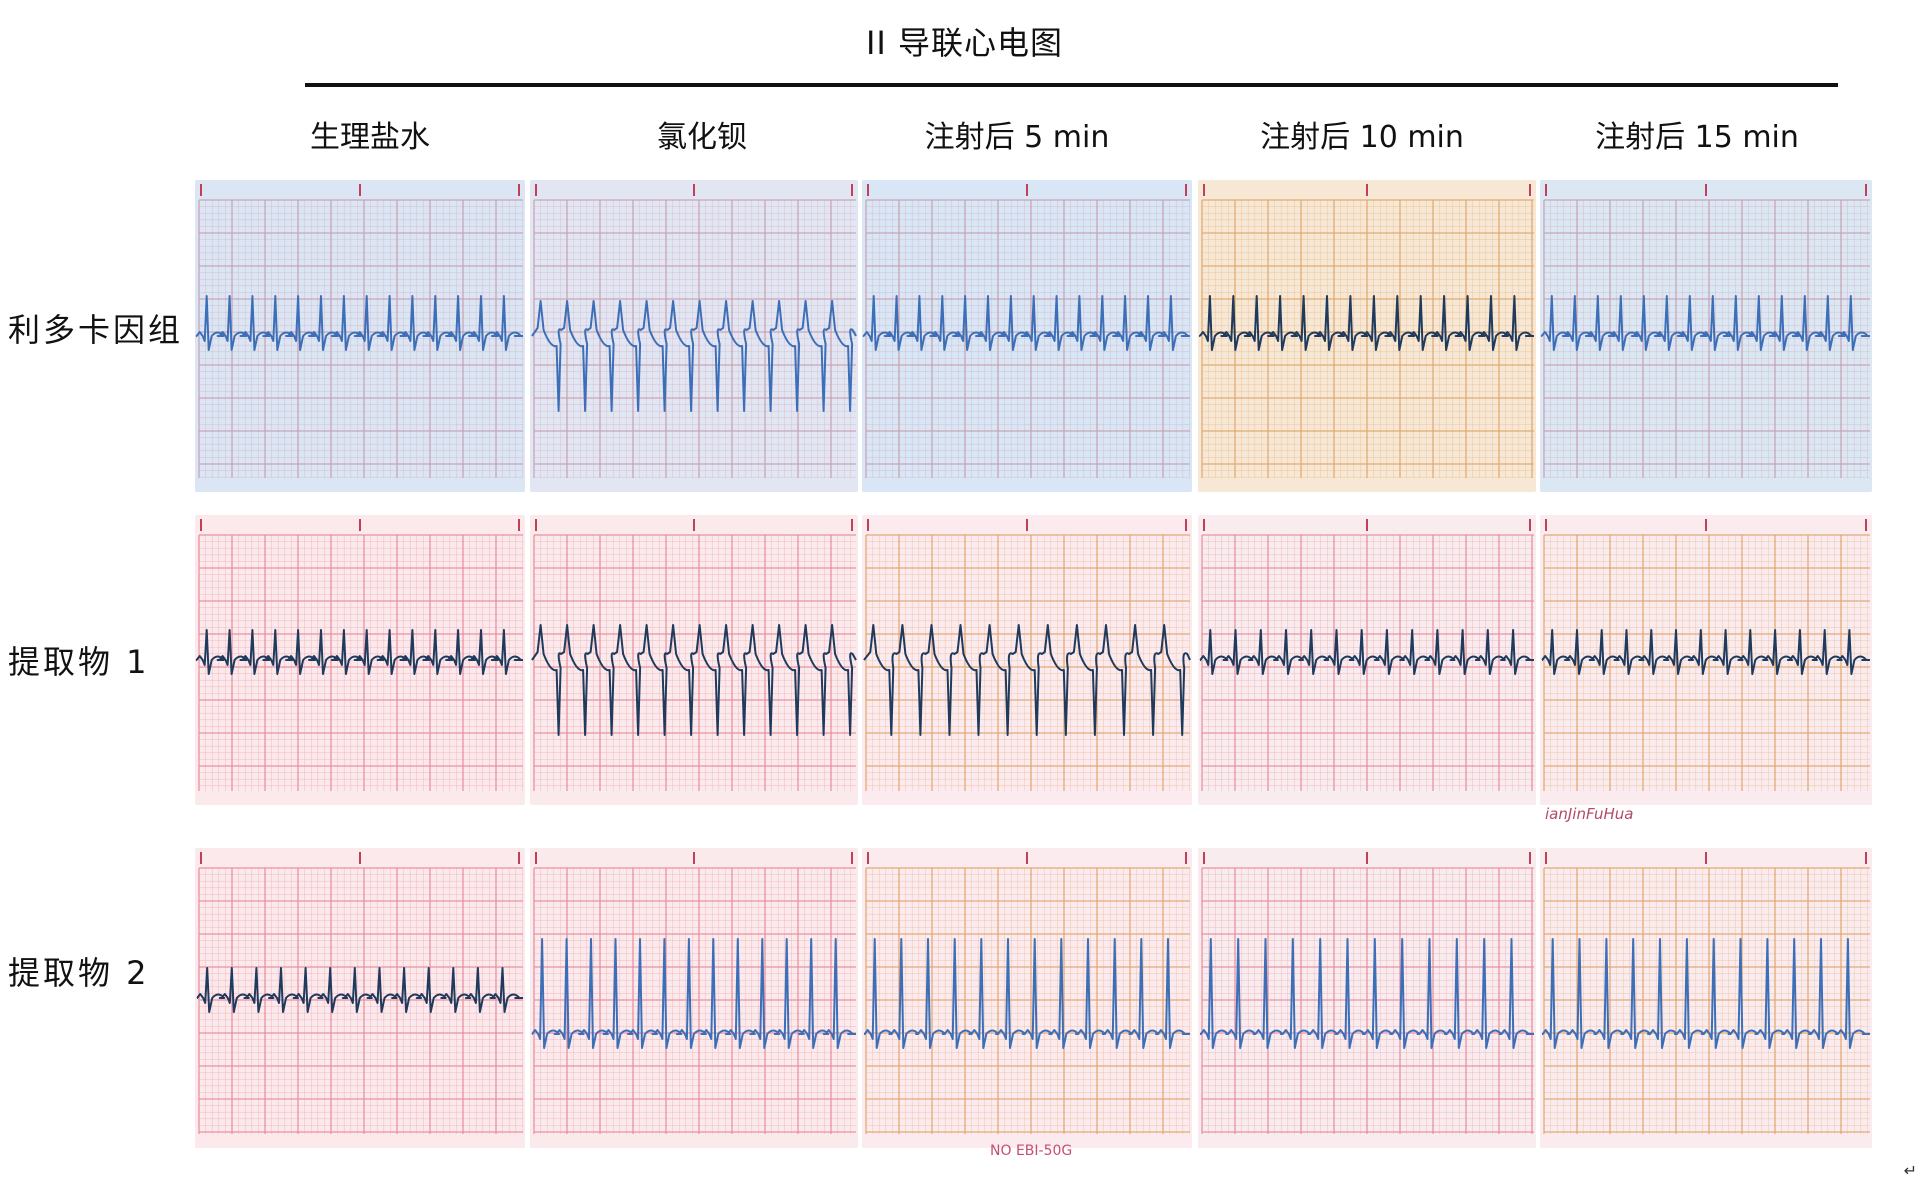 This screenshot has height=1188, width=1929. What do you see at coordinates (964, 43) in the screenshot?
I see `figure-title: II 导联心电图` at bounding box center [964, 43].